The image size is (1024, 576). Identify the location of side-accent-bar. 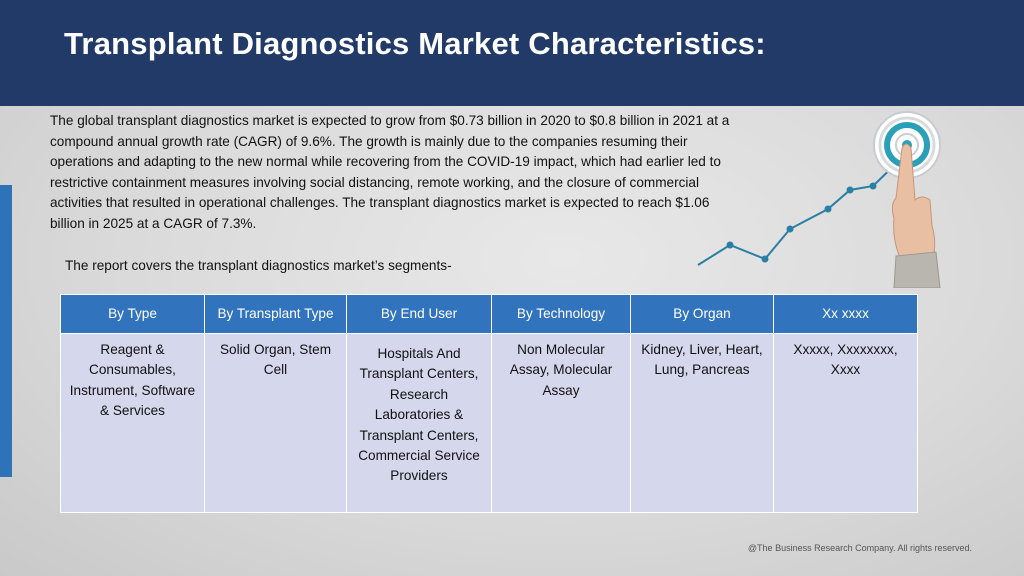
(6, 331).